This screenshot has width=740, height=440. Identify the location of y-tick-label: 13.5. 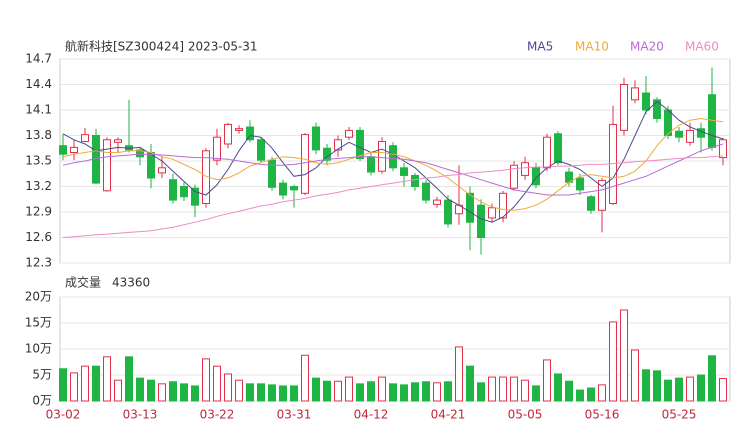
(38, 161).